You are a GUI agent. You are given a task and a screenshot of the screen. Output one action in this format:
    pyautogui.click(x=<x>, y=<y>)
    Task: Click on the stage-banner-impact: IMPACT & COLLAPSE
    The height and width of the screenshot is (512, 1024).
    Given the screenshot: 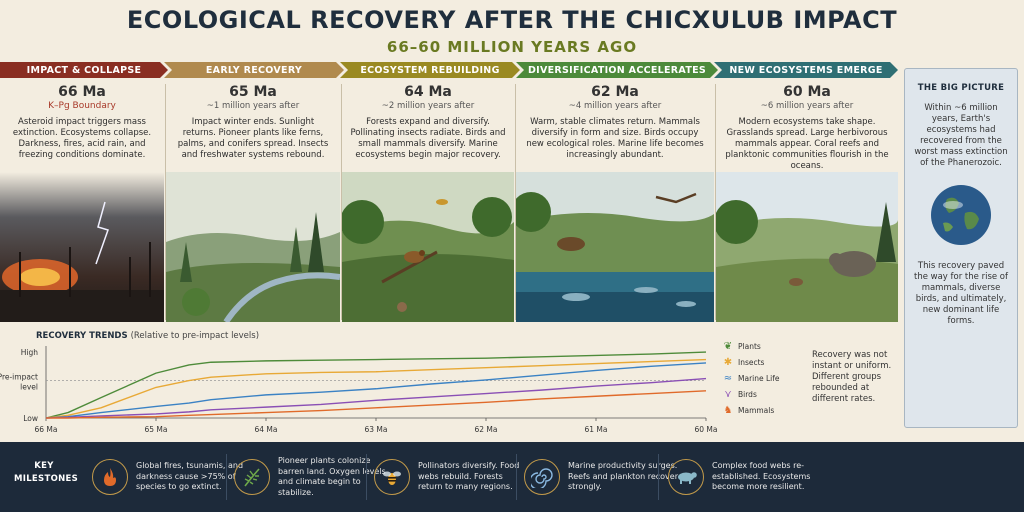 What is the action you would take?
    pyautogui.click(x=84, y=70)
    